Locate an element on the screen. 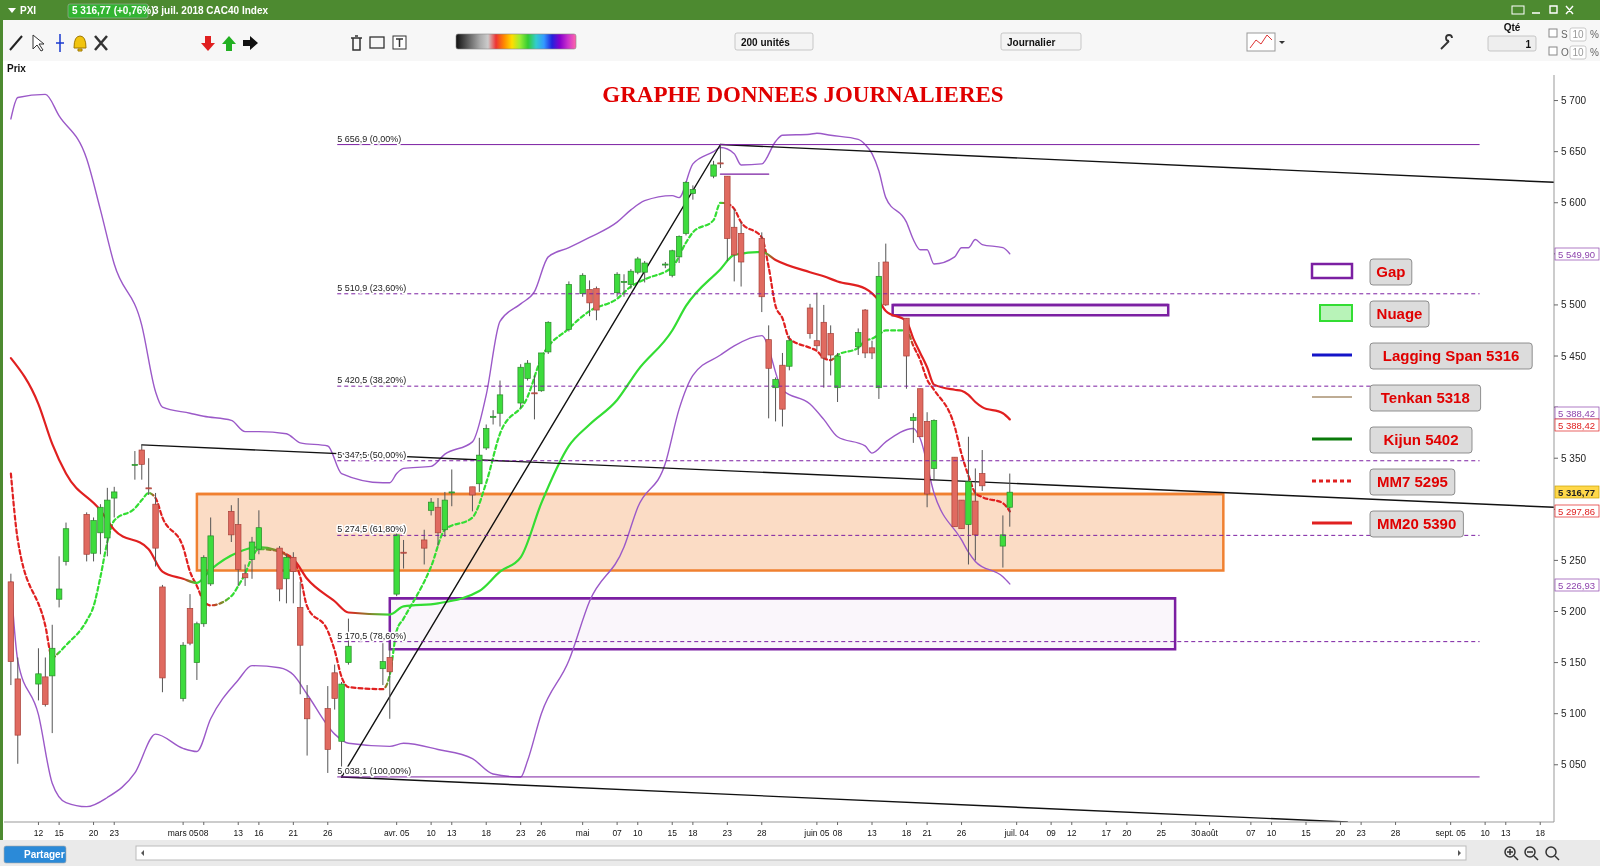 The width and height of the screenshot is (1600, 866). text: PXI is located at coordinates (28, 10).